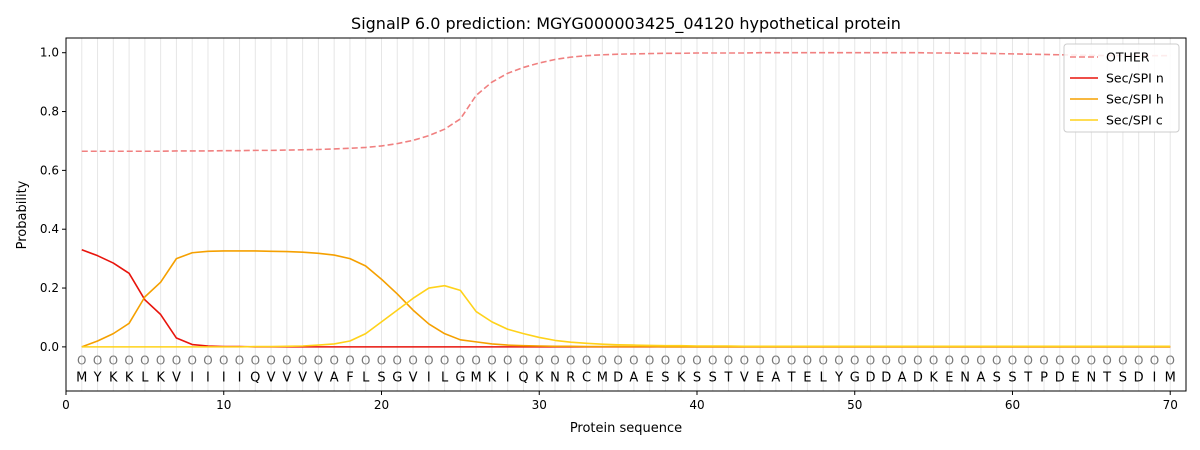 The image size is (1200, 450). What do you see at coordinates (539, 405) in the screenshot?
I see `x-tick-label: 30` at bounding box center [539, 405].